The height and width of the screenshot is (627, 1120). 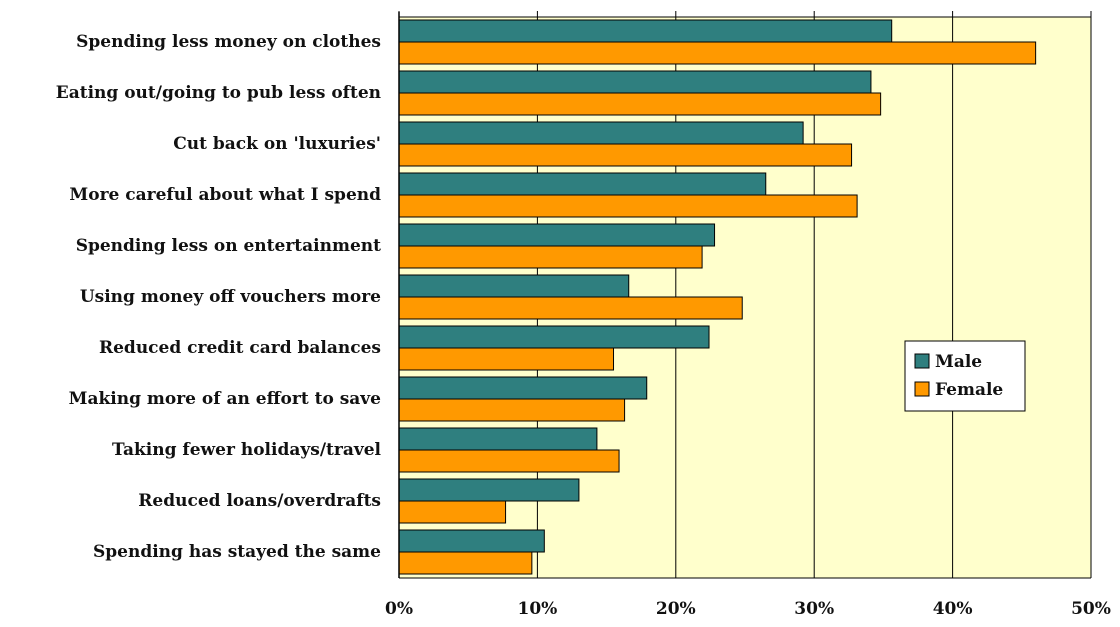 I want to click on category-label: Making more of an effort to save, so click(x=225, y=399).